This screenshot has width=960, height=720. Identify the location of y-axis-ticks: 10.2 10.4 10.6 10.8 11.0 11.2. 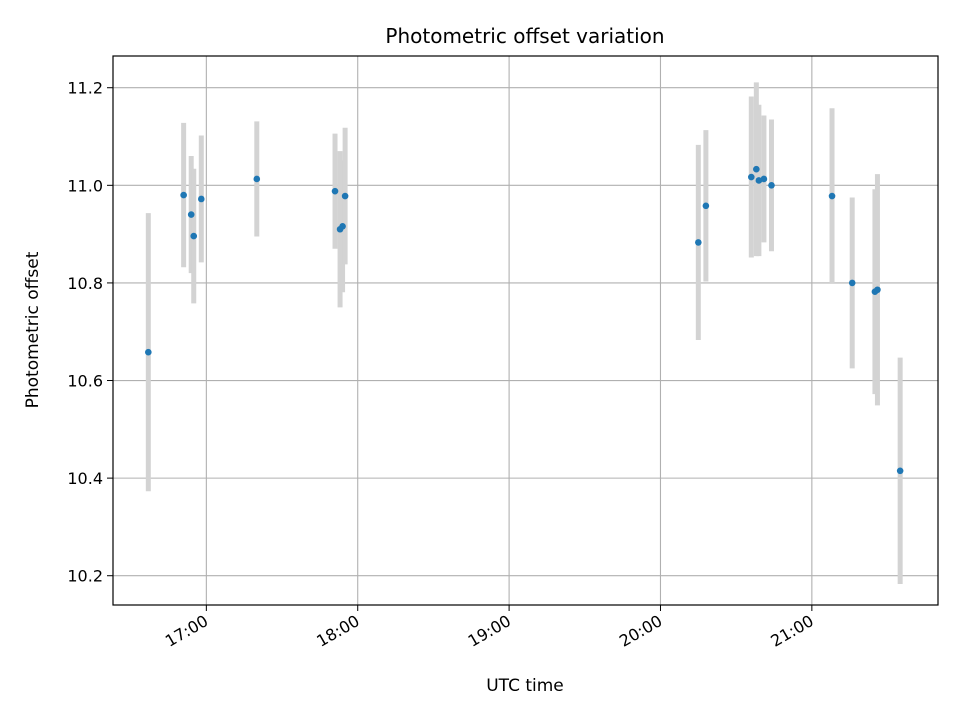
(90, 332).